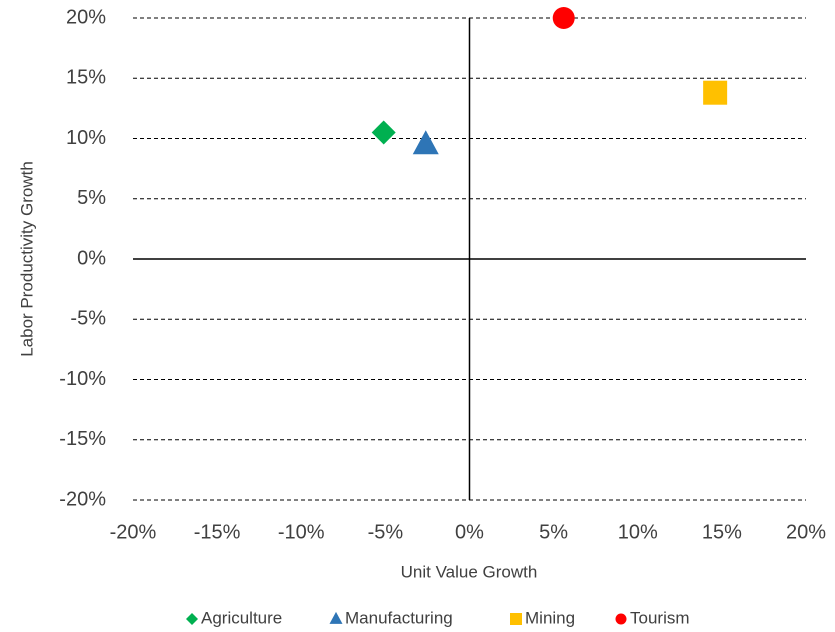  What do you see at coordinates (241, 617) in the screenshot?
I see `legend-label: Agriculture` at bounding box center [241, 617].